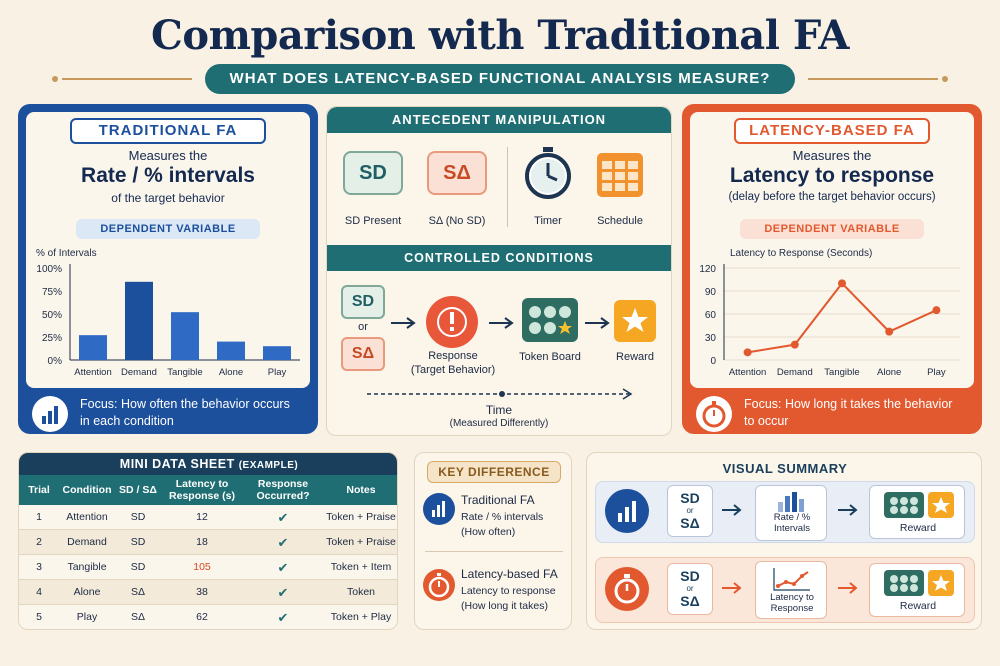 Image resolution: width=1000 pixels, height=666 pixels. I want to click on trad-line1: Rate / % intervals, so click(502, 517).